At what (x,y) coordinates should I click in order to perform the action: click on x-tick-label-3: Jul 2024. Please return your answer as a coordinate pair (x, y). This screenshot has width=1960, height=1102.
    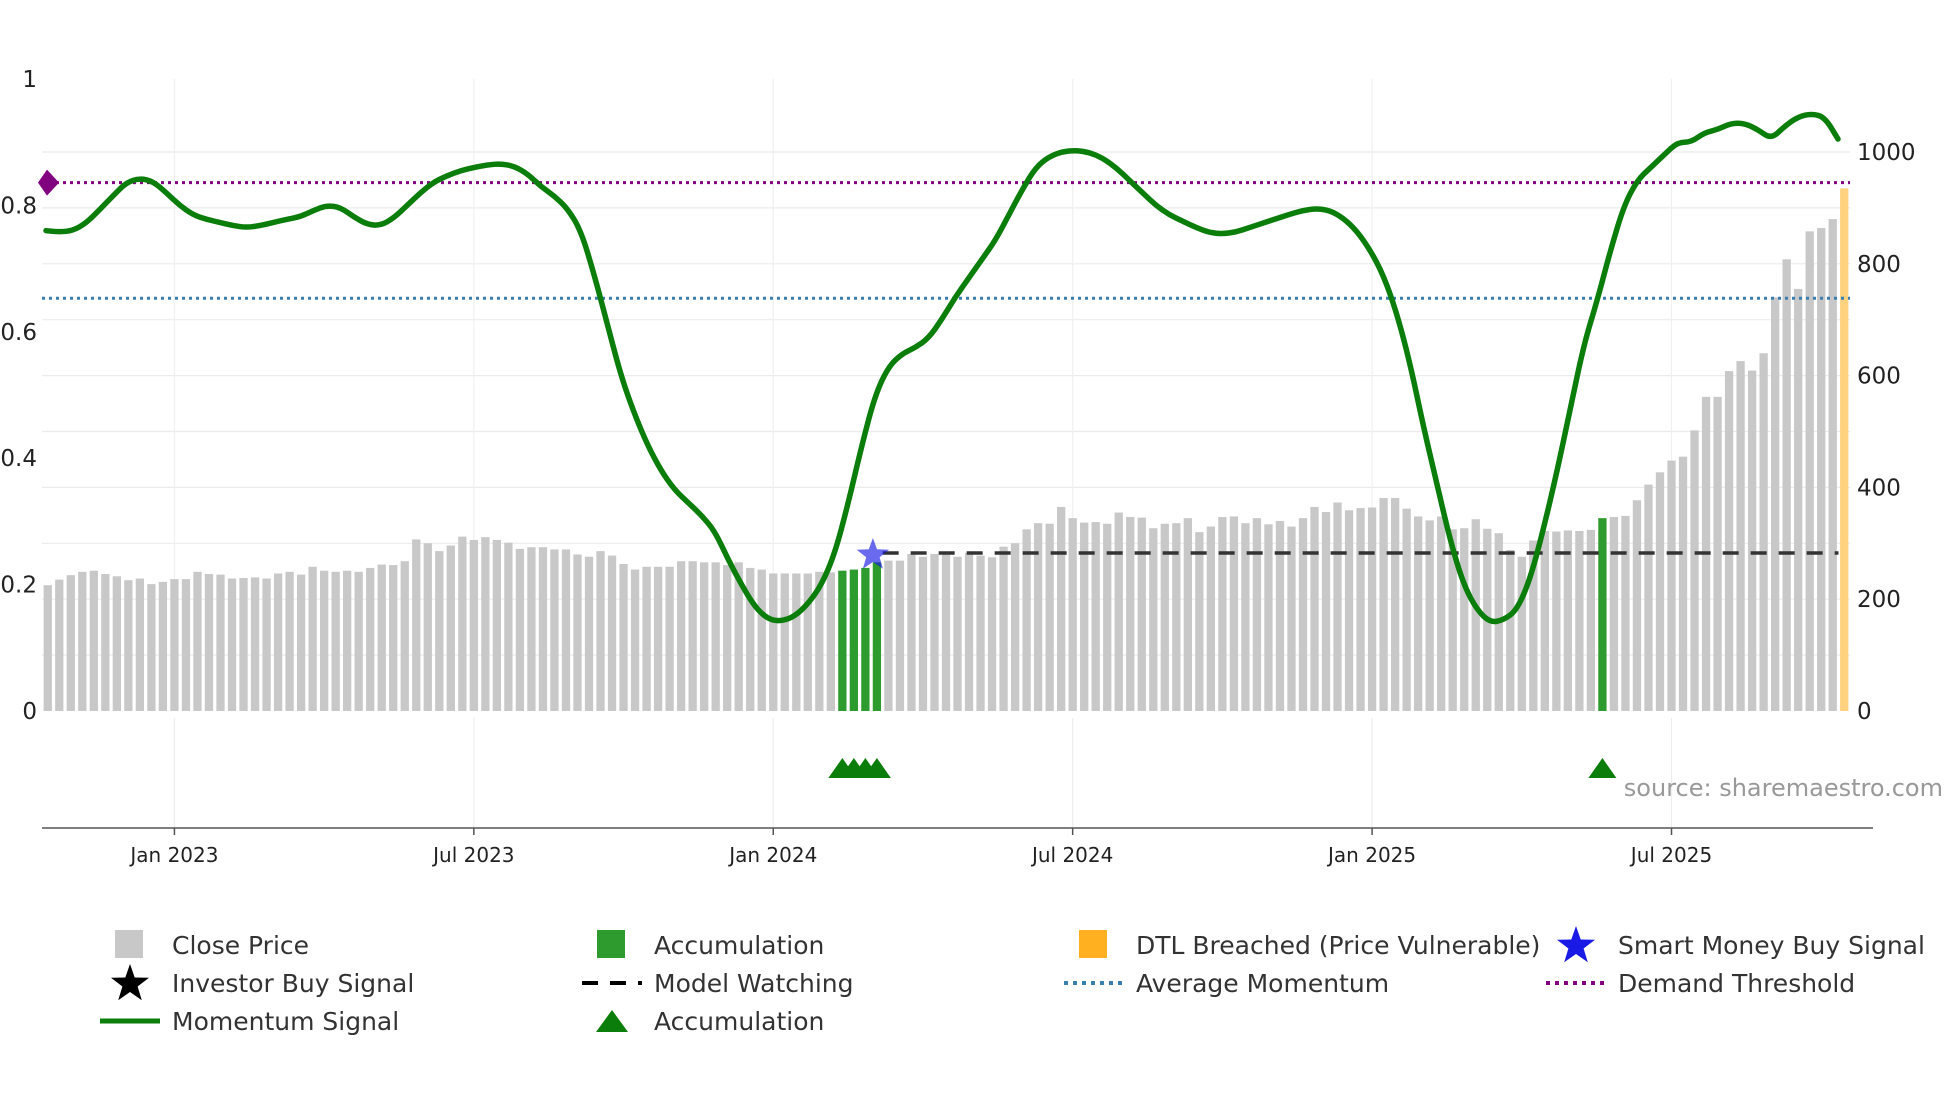
    Looking at the image, I should click on (1071, 855).